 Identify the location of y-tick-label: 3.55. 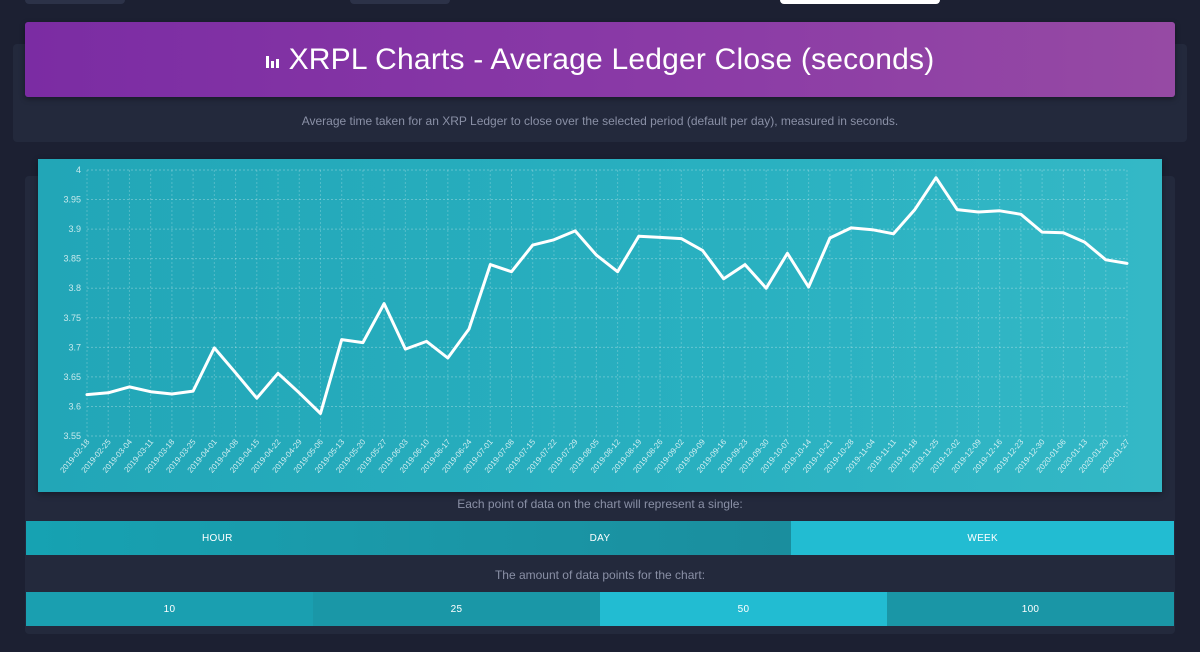
(72, 436).